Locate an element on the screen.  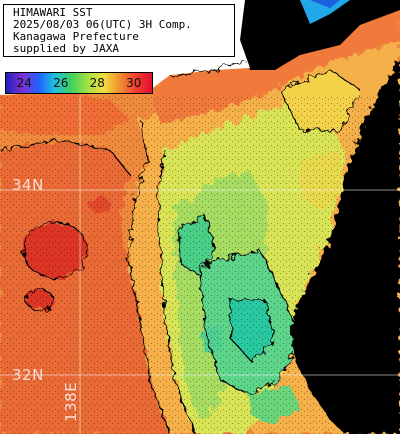
title-line-3: Kanagawa Prefecture is located at coordinates (76, 36).